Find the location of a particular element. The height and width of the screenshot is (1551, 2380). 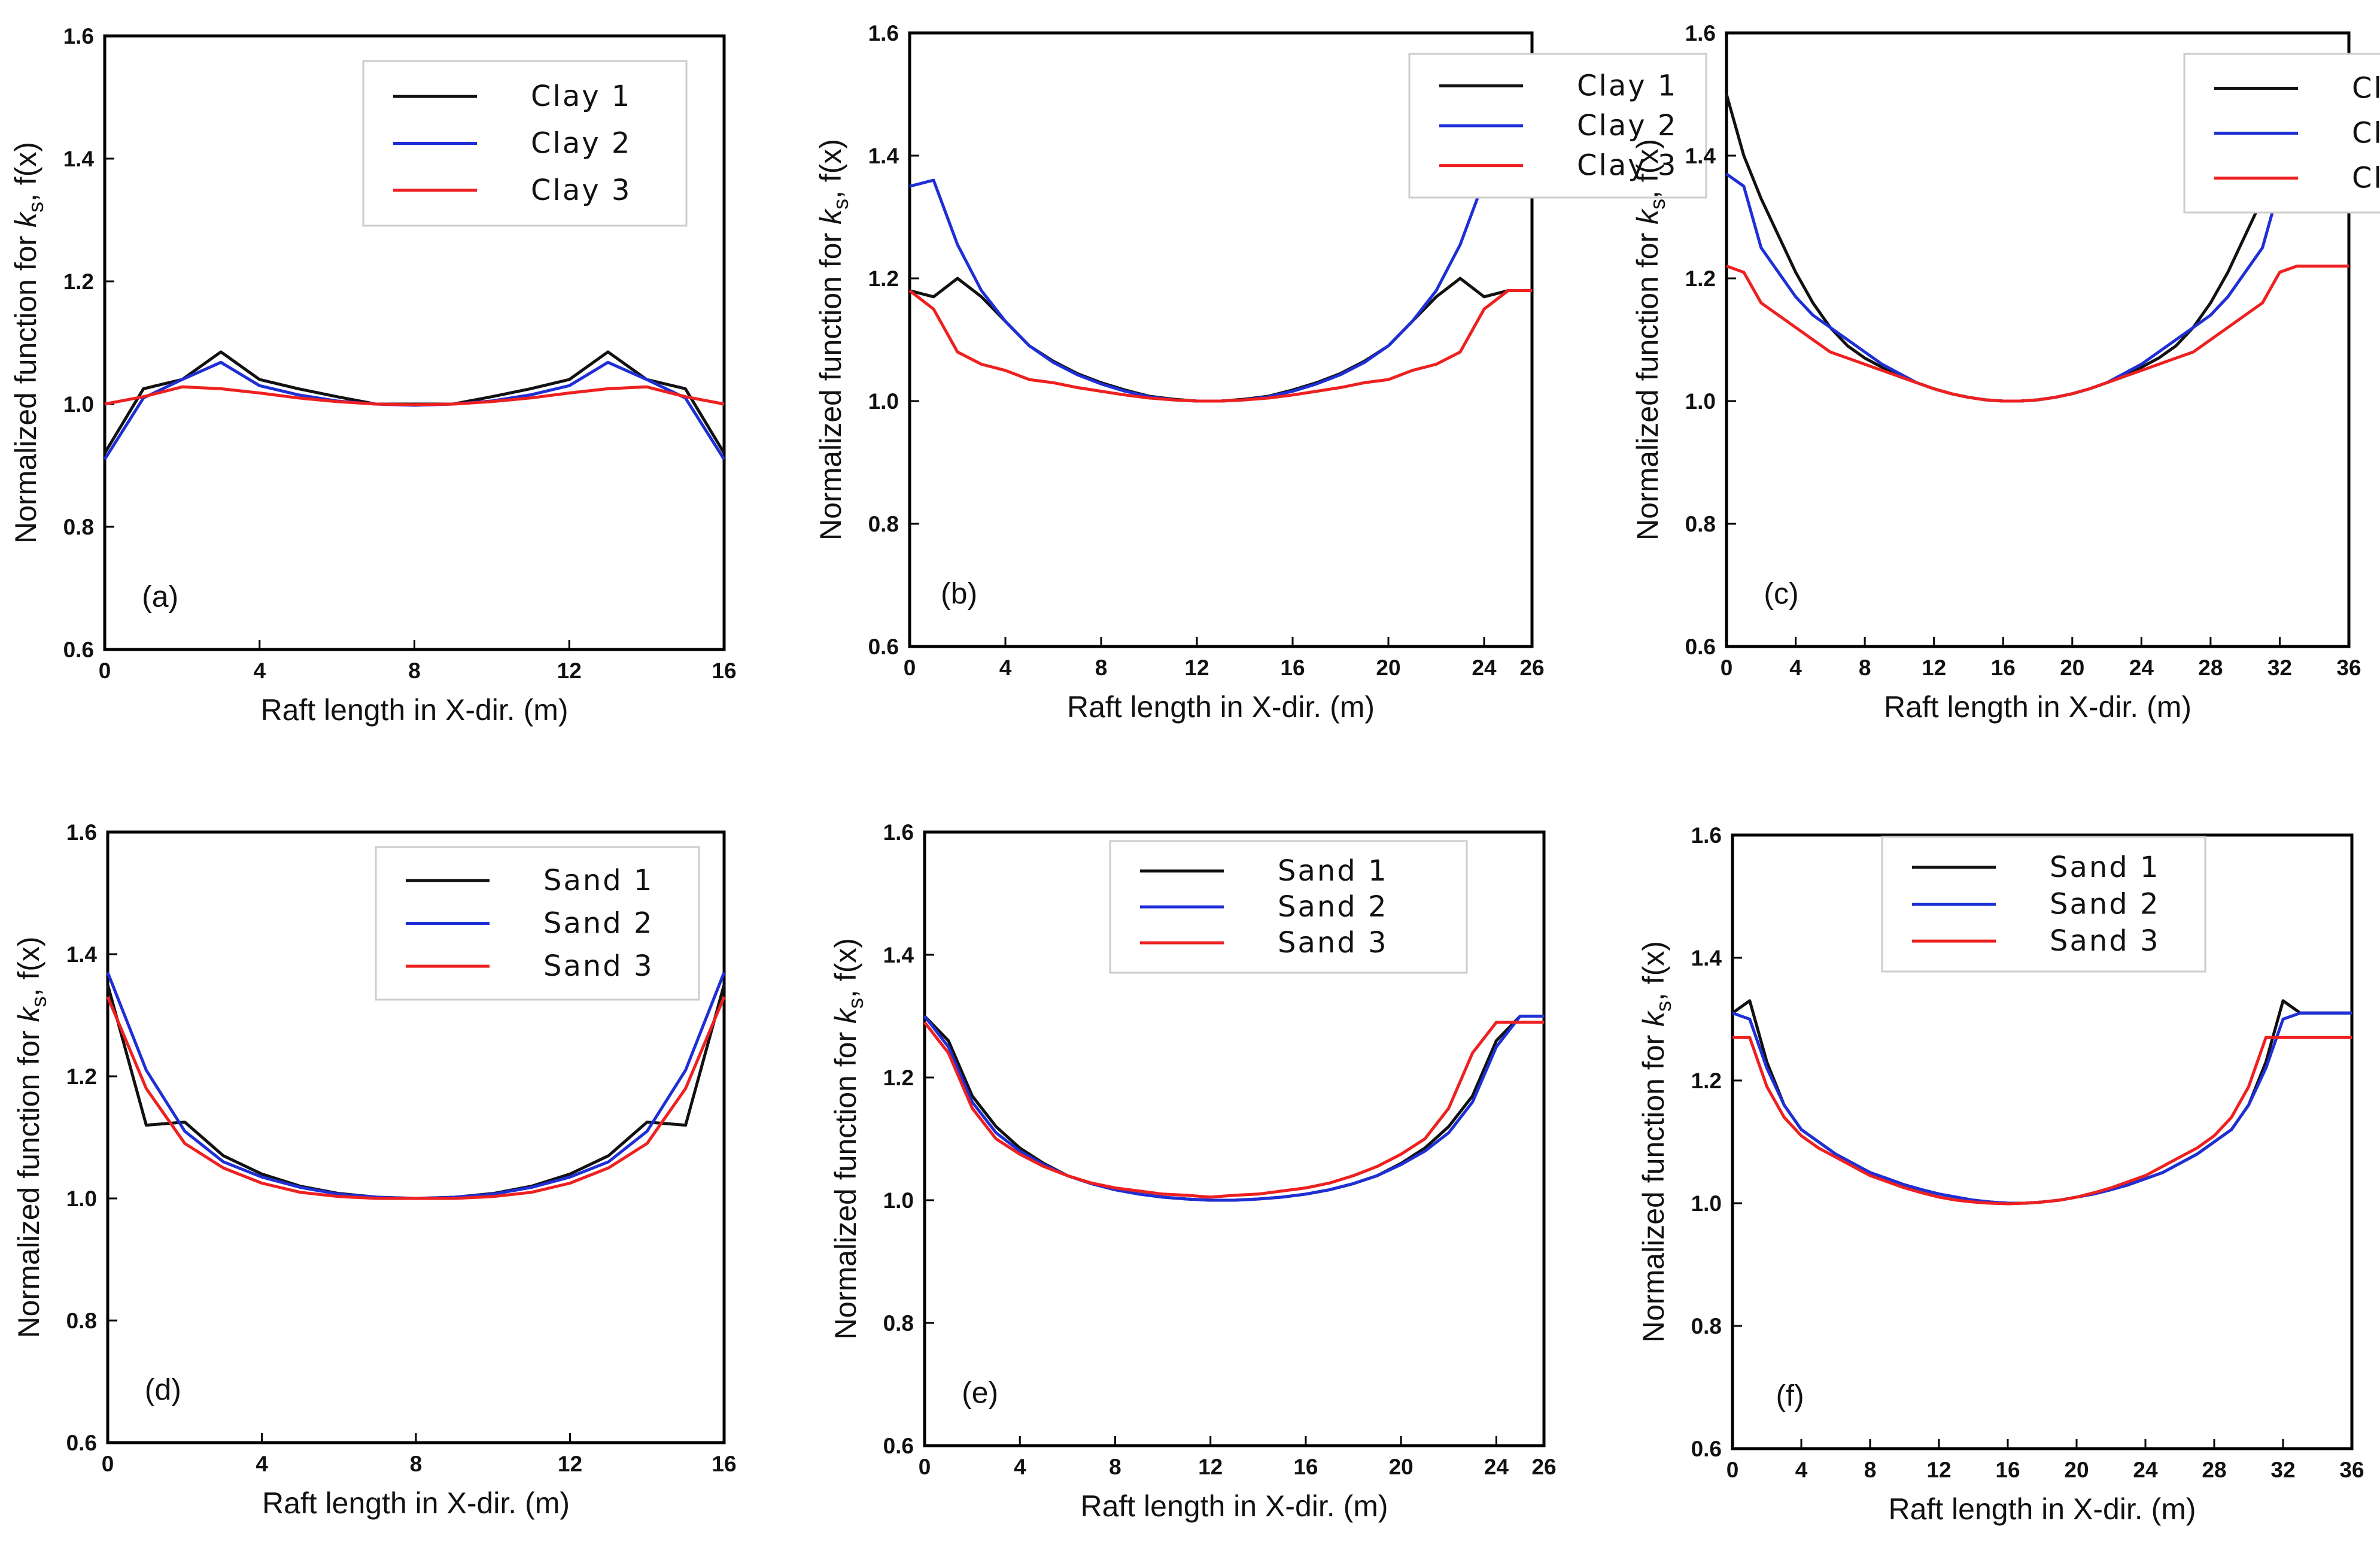

panel-label: (b) is located at coordinates (959, 593).